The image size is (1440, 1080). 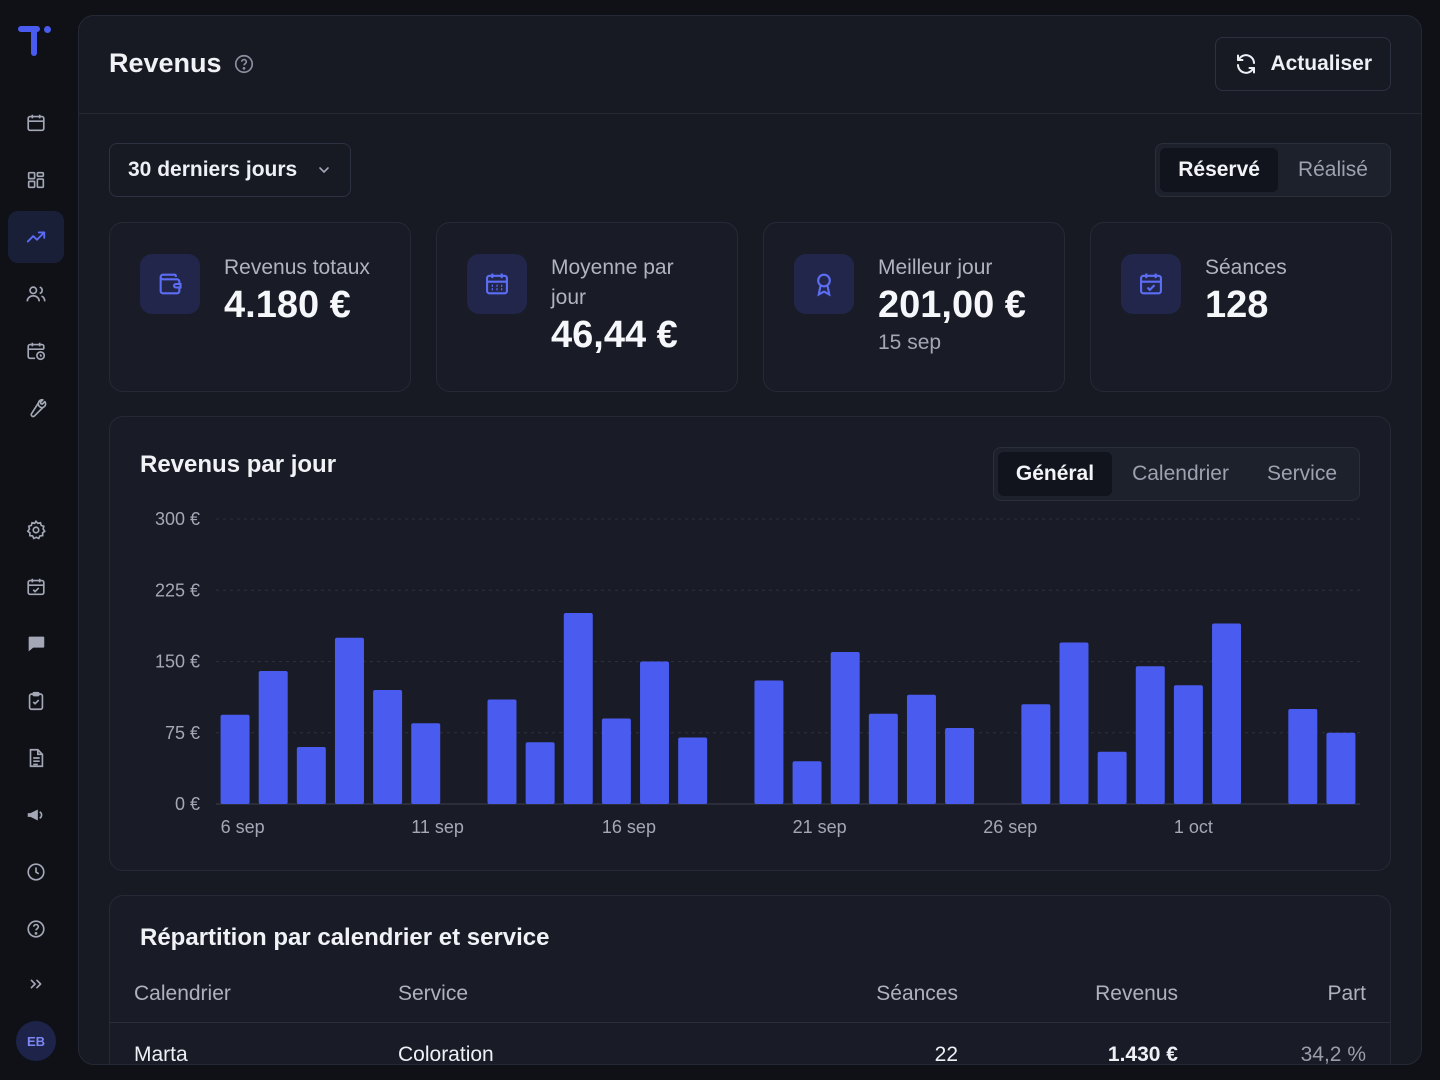 I want to click on column-header-sessions: Séances, so click(x=917, y=993).